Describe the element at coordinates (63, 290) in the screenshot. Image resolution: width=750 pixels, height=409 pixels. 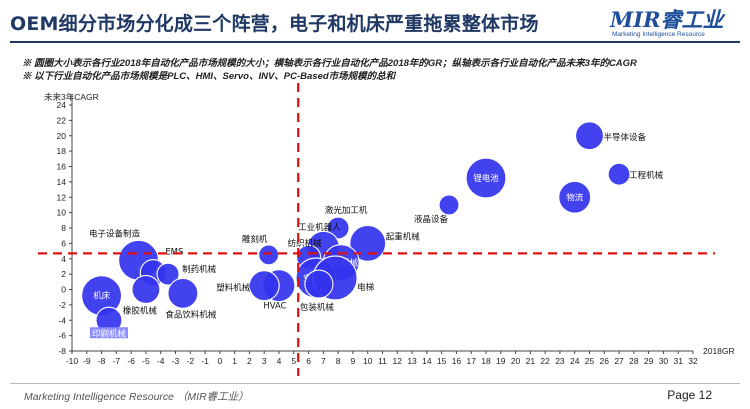
I see `y-tick-label: 0` at that location.